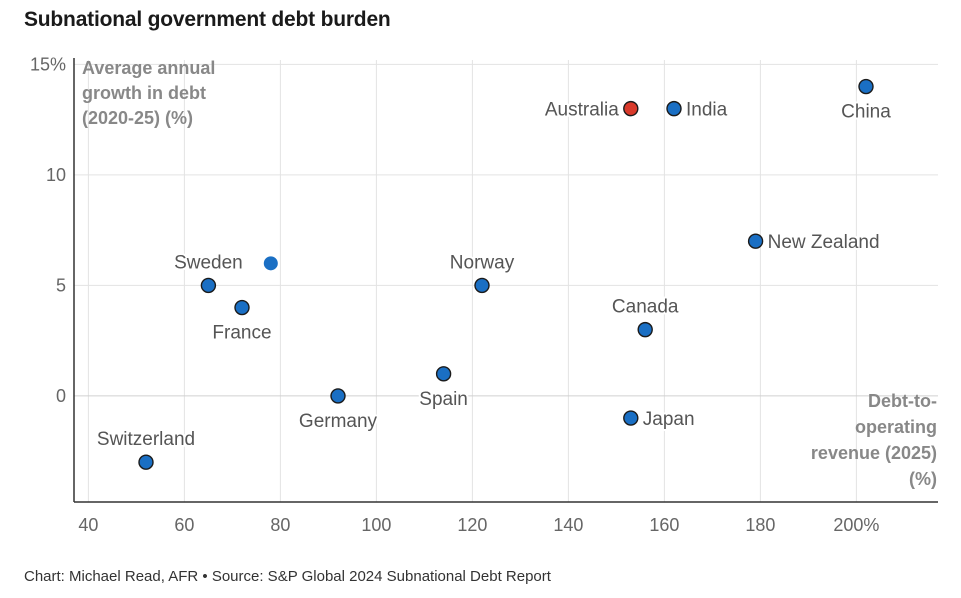 The width and height of the screenshot is (961, 598). What do you see at coordinates (280, 525) in the screenshot?
I see `x-tick-label: 80` at bounding box center [280, 525].